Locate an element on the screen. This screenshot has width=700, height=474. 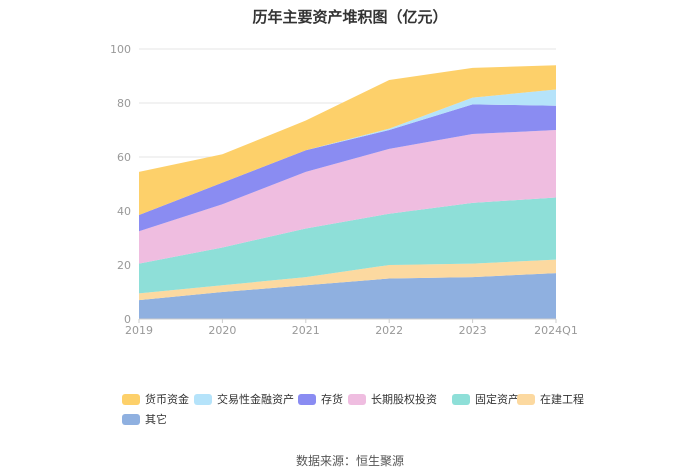
x-tick-label: 2024Q1 is located at coordinates (556, 330).